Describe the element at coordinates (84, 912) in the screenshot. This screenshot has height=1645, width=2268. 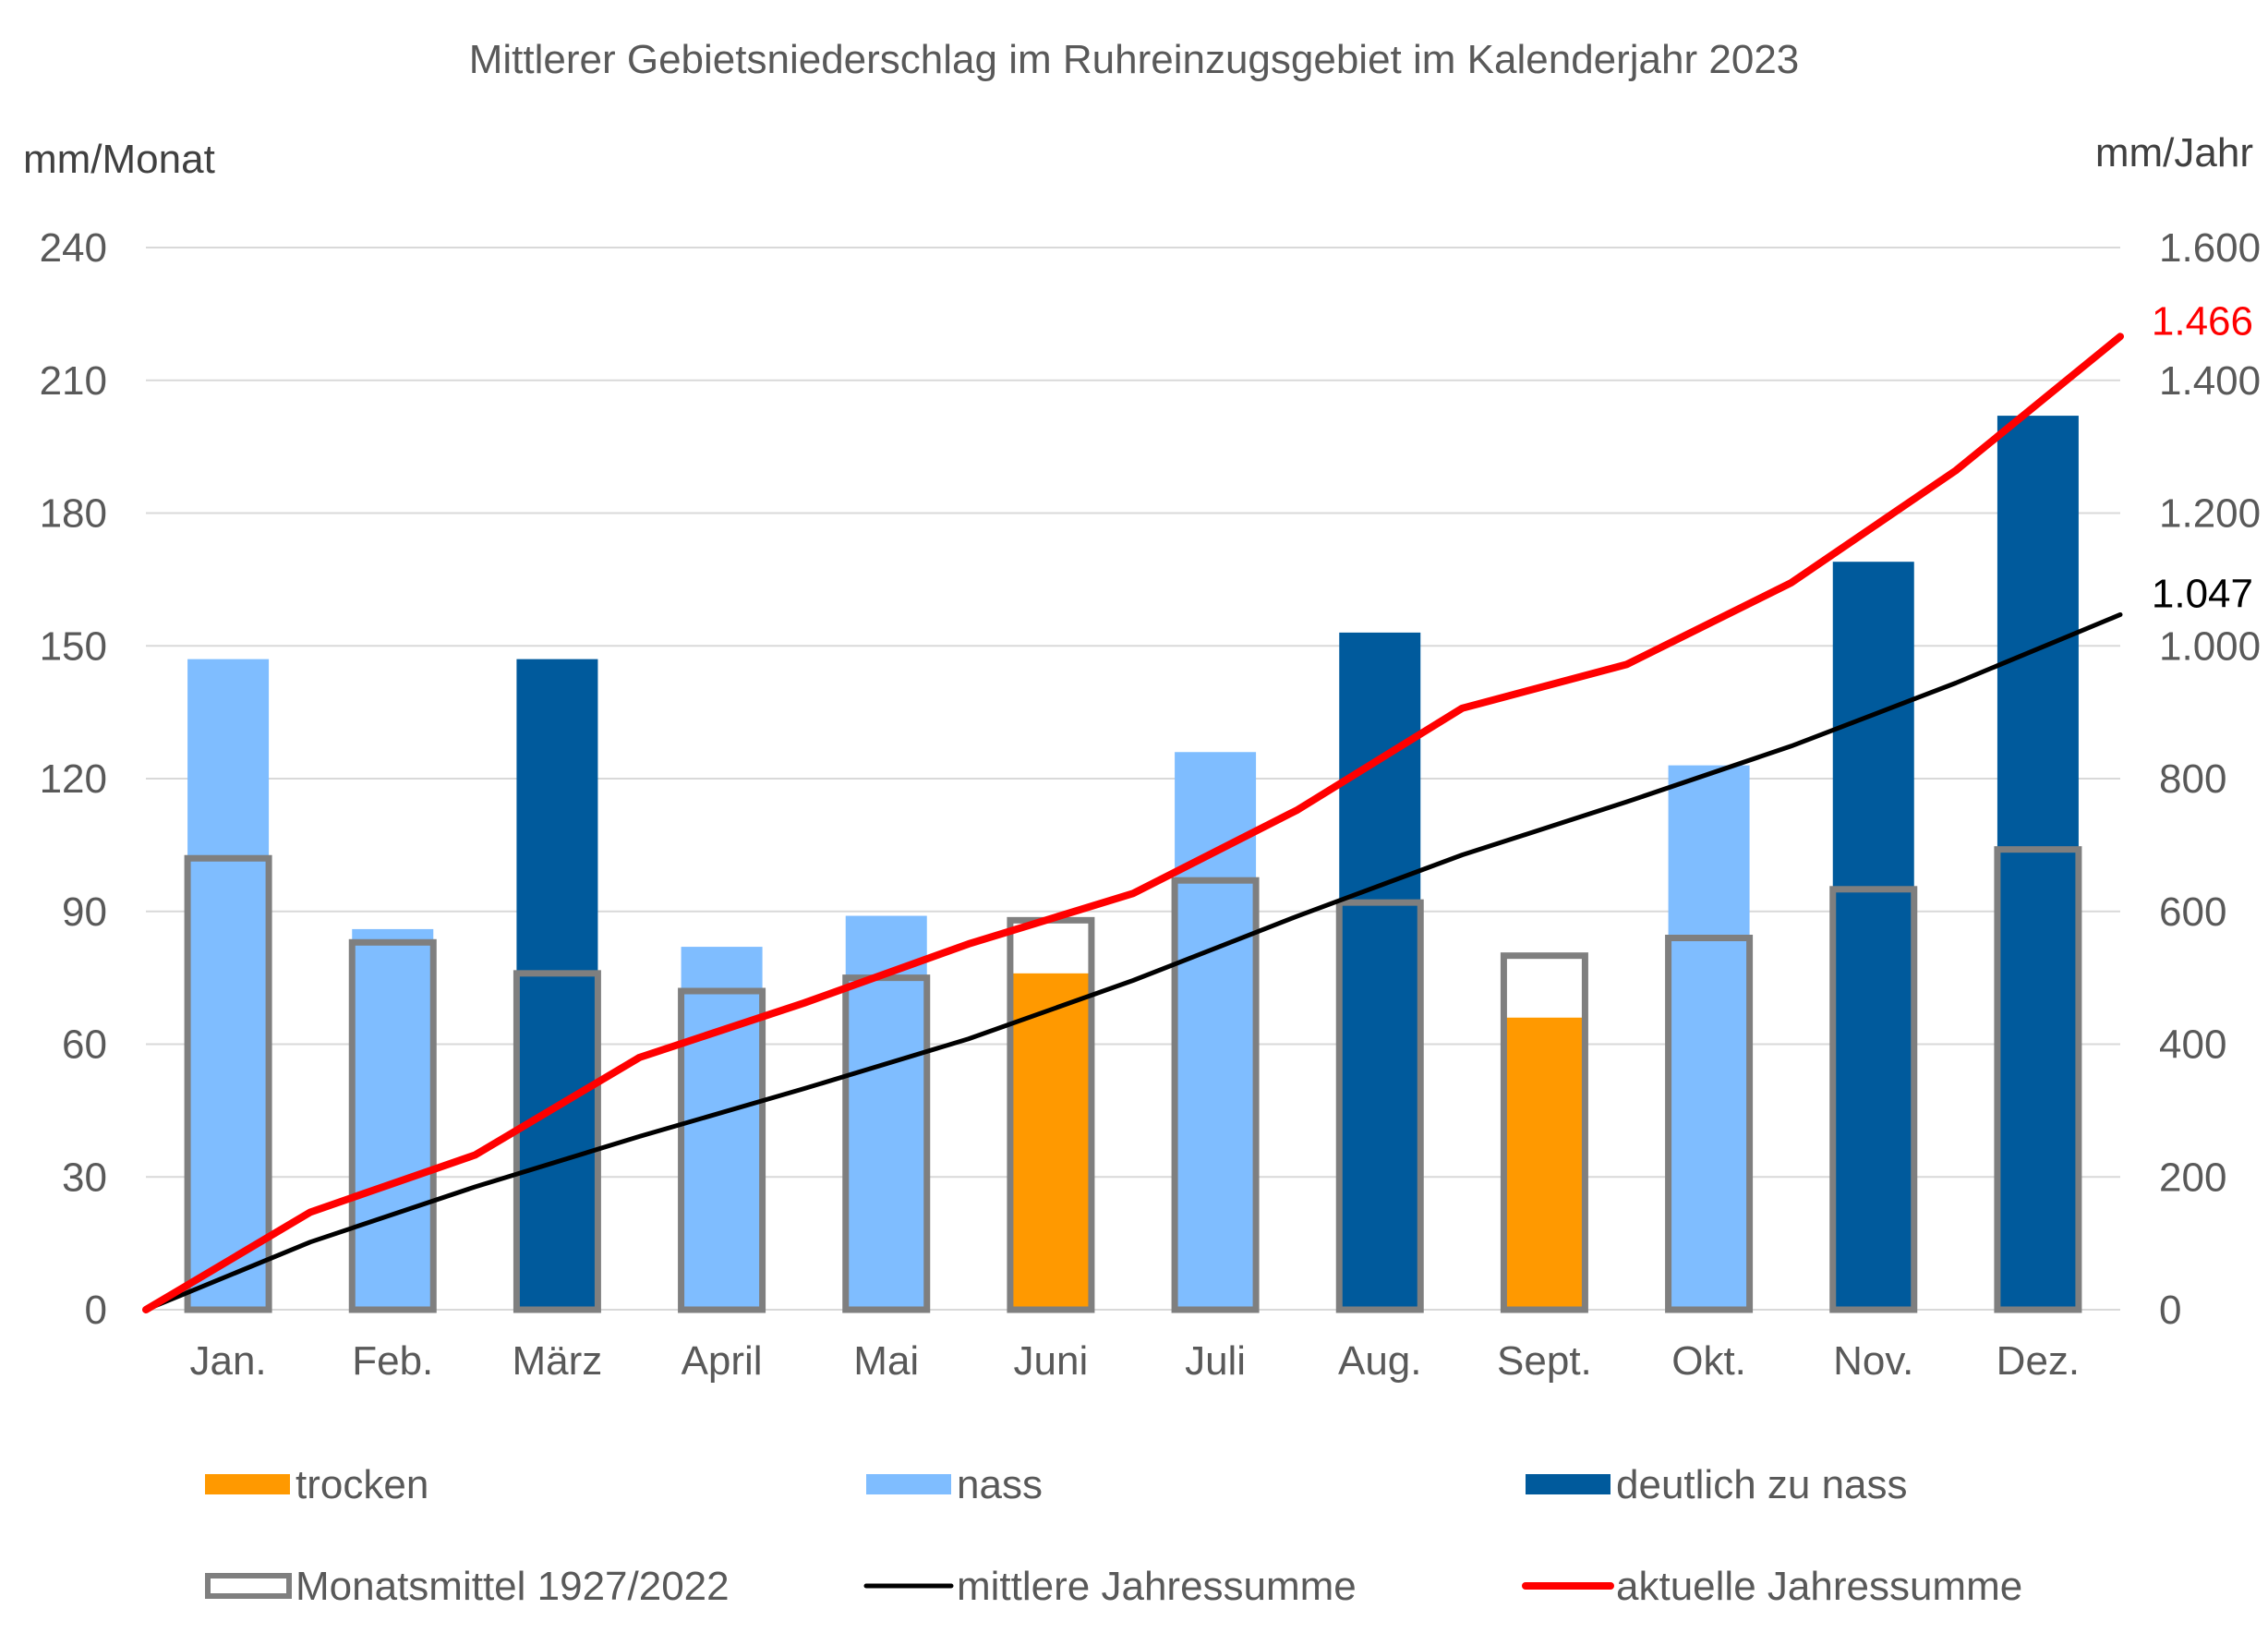
I see `left-tick-label: 90` at that location.